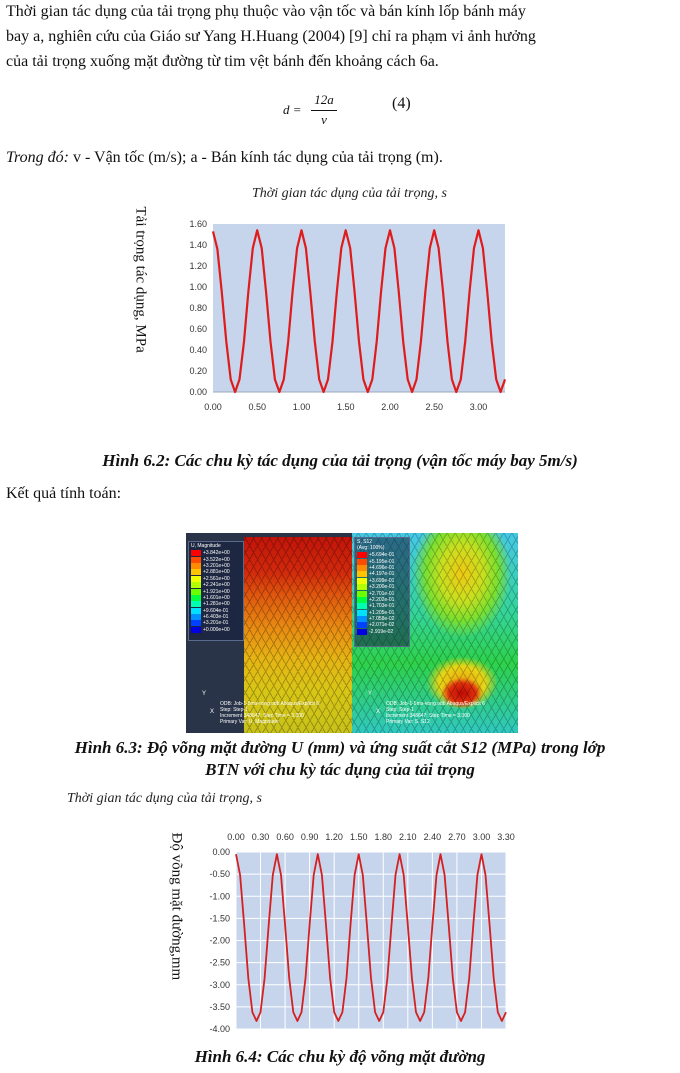 This screenshot has width=680, height=1073. I want to click on legend-entry: +9.604e-01, so click(216, 610).